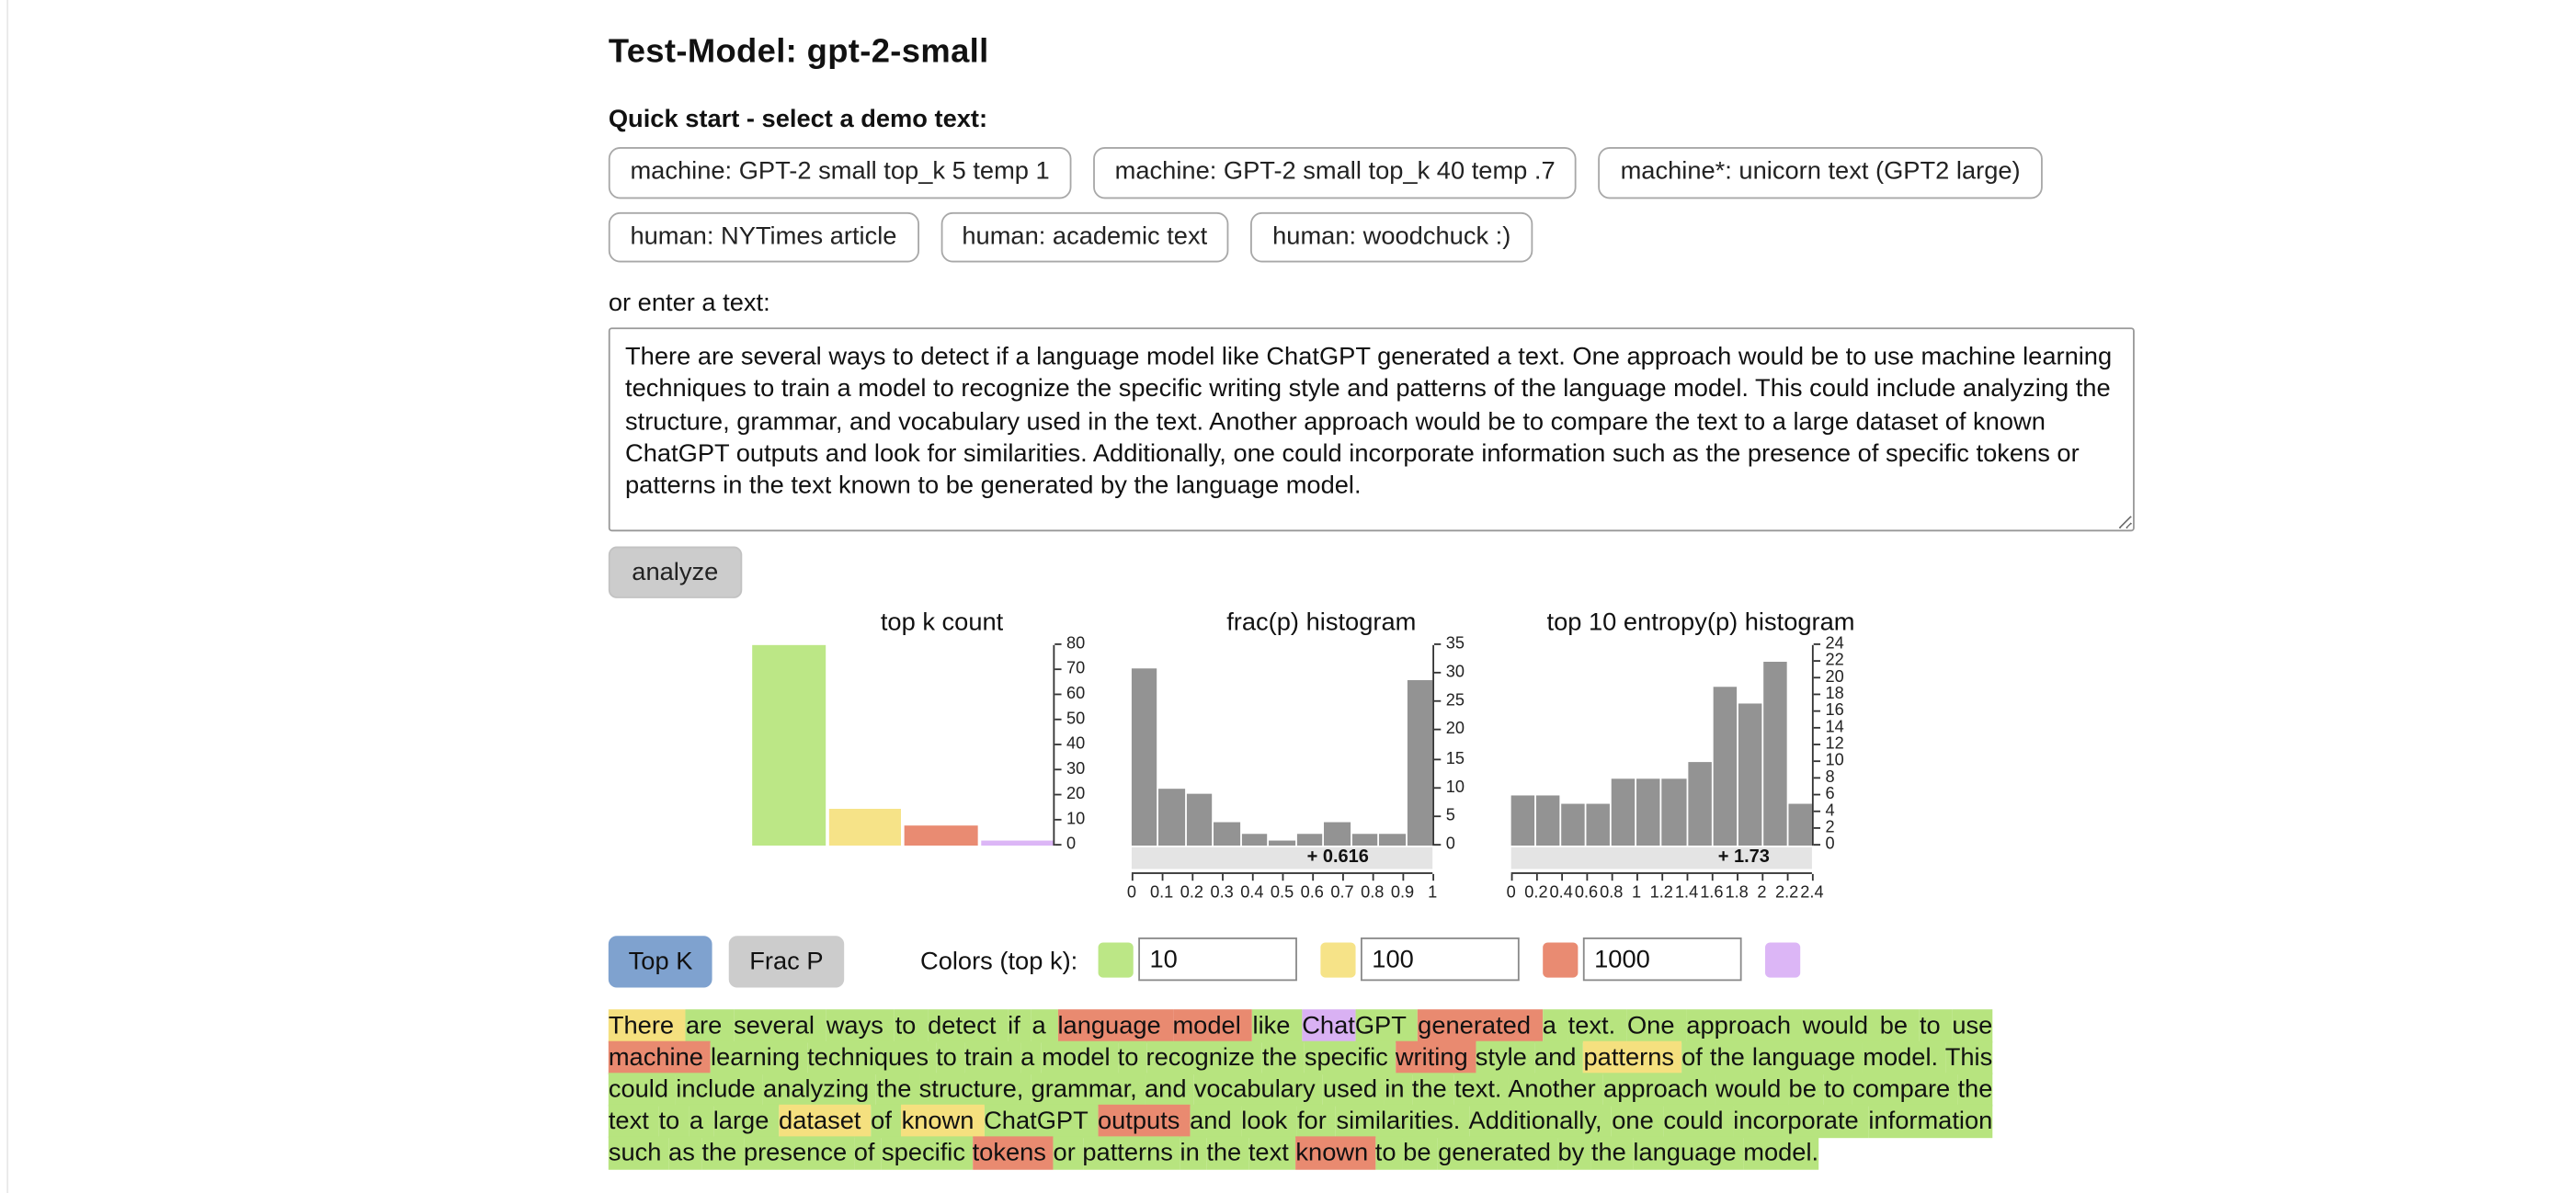 The width and height of the screenshot is (2576, 1193). I want to click on token: techniques, so click(872, 1057).